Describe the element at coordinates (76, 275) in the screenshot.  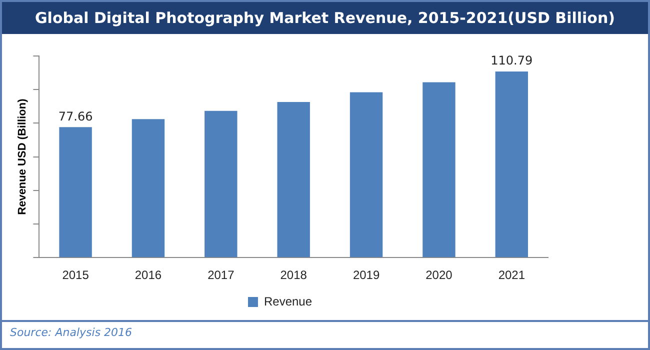
I see `x-tick-label: 2015` at that location.